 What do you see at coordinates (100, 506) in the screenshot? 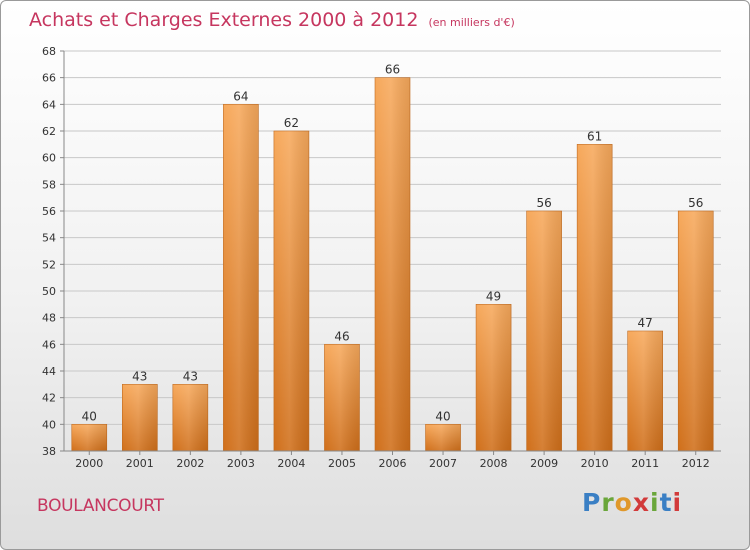
I see `commune-name: BOULANCOURT` at bounding box center [100, 506].